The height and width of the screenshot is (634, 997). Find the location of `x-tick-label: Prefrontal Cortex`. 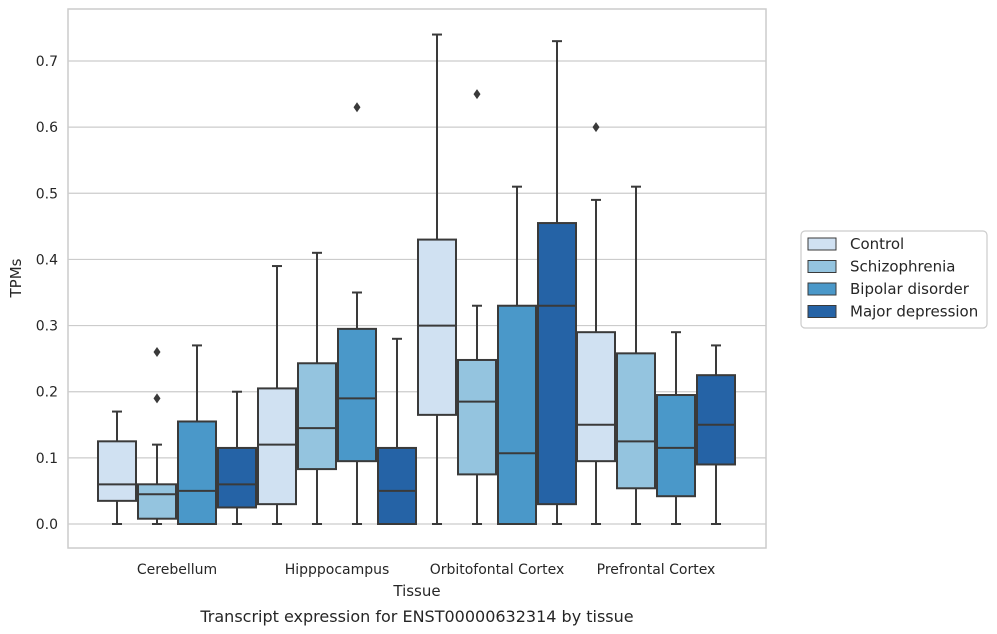

x-tick-label: Prefrontal Cortex is located at coordinates (656, 570).